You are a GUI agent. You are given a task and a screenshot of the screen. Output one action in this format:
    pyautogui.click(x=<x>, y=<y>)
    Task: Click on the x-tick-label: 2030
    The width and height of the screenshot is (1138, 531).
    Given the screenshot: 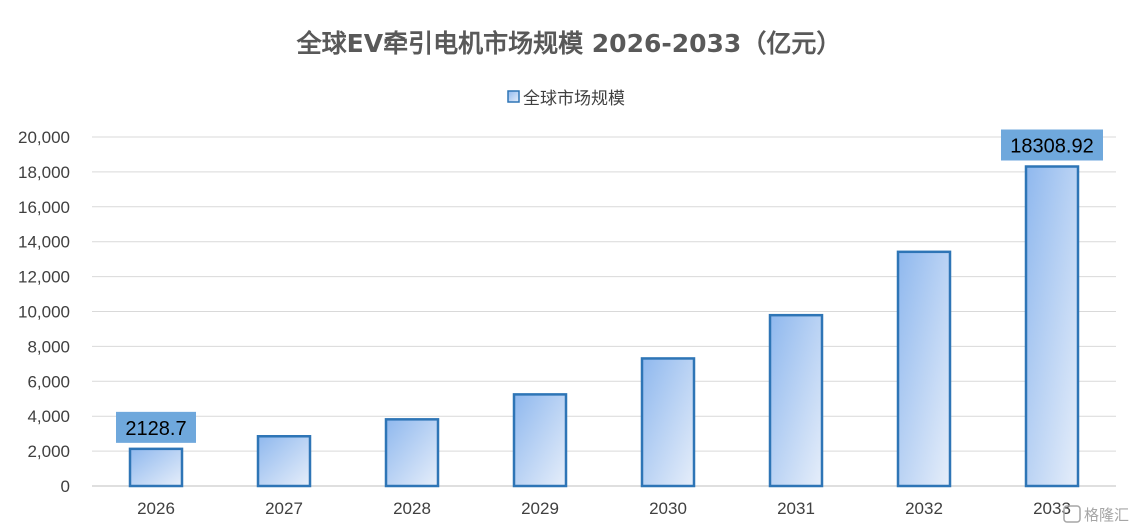 What is the action you would take?
    pyautogui.click(x=668, y=508)
    